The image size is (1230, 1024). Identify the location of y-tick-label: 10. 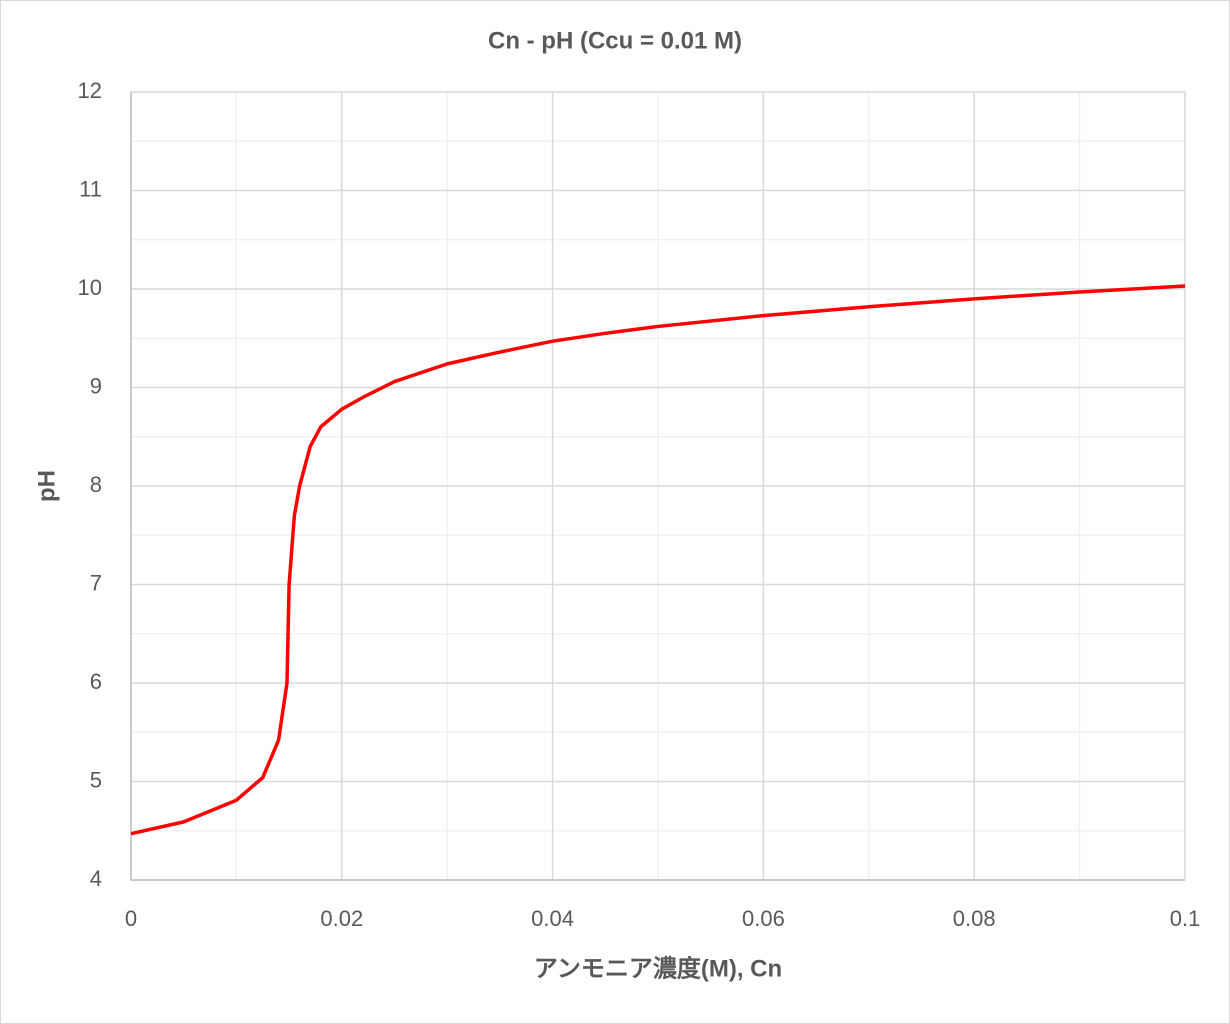
(90, 287).